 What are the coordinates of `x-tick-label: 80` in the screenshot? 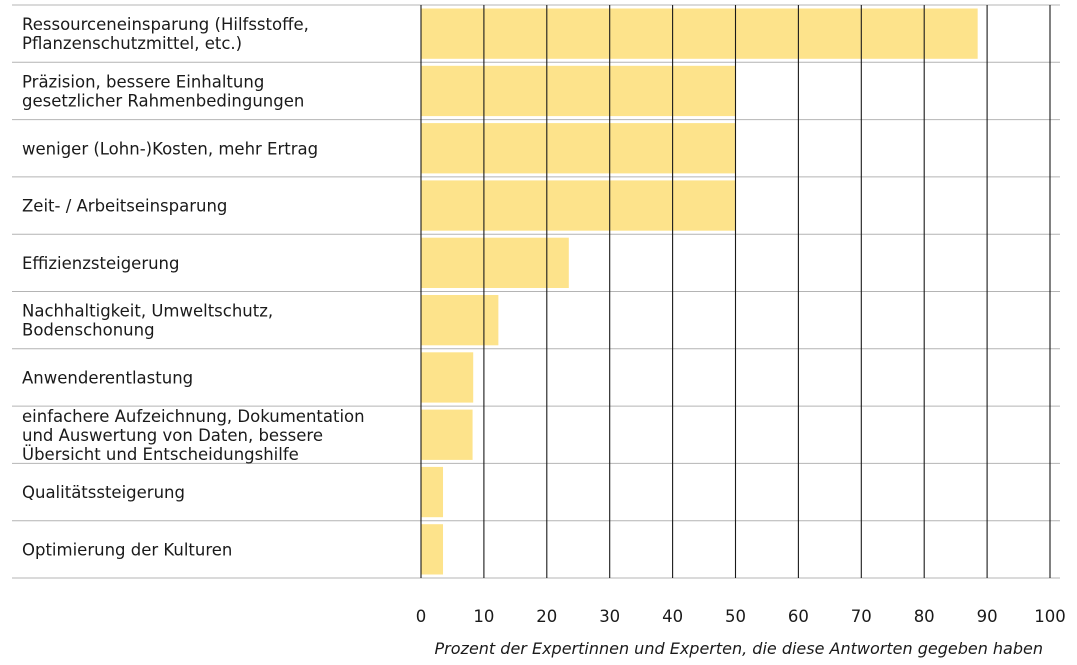 It's located at (924, 616).